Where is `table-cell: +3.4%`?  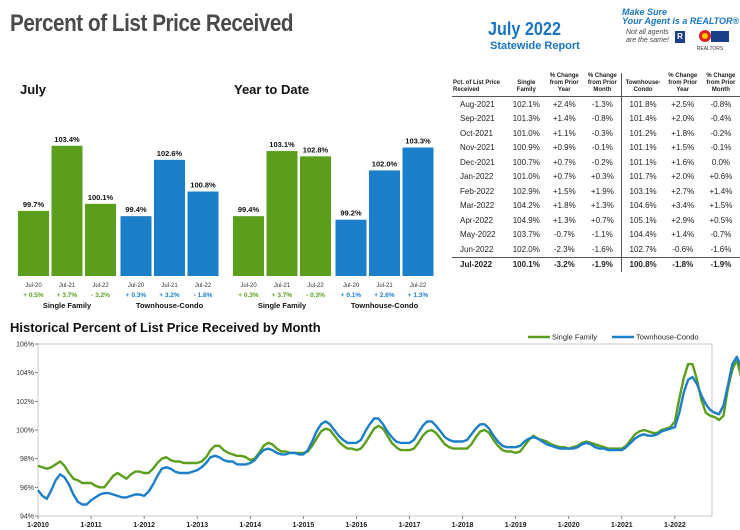
table-cell: +3.4% is located at coordinates (683, 206).